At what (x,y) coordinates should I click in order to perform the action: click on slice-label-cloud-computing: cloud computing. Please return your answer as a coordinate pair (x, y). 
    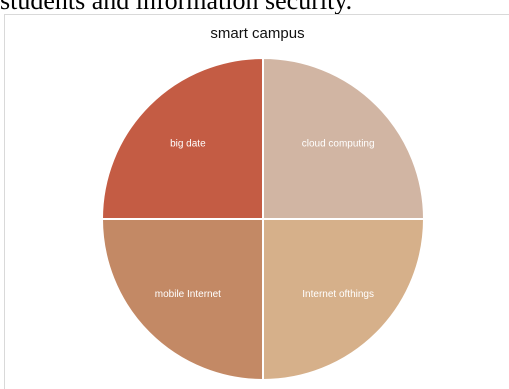
    Looking at the image, I should click on (338, 144).